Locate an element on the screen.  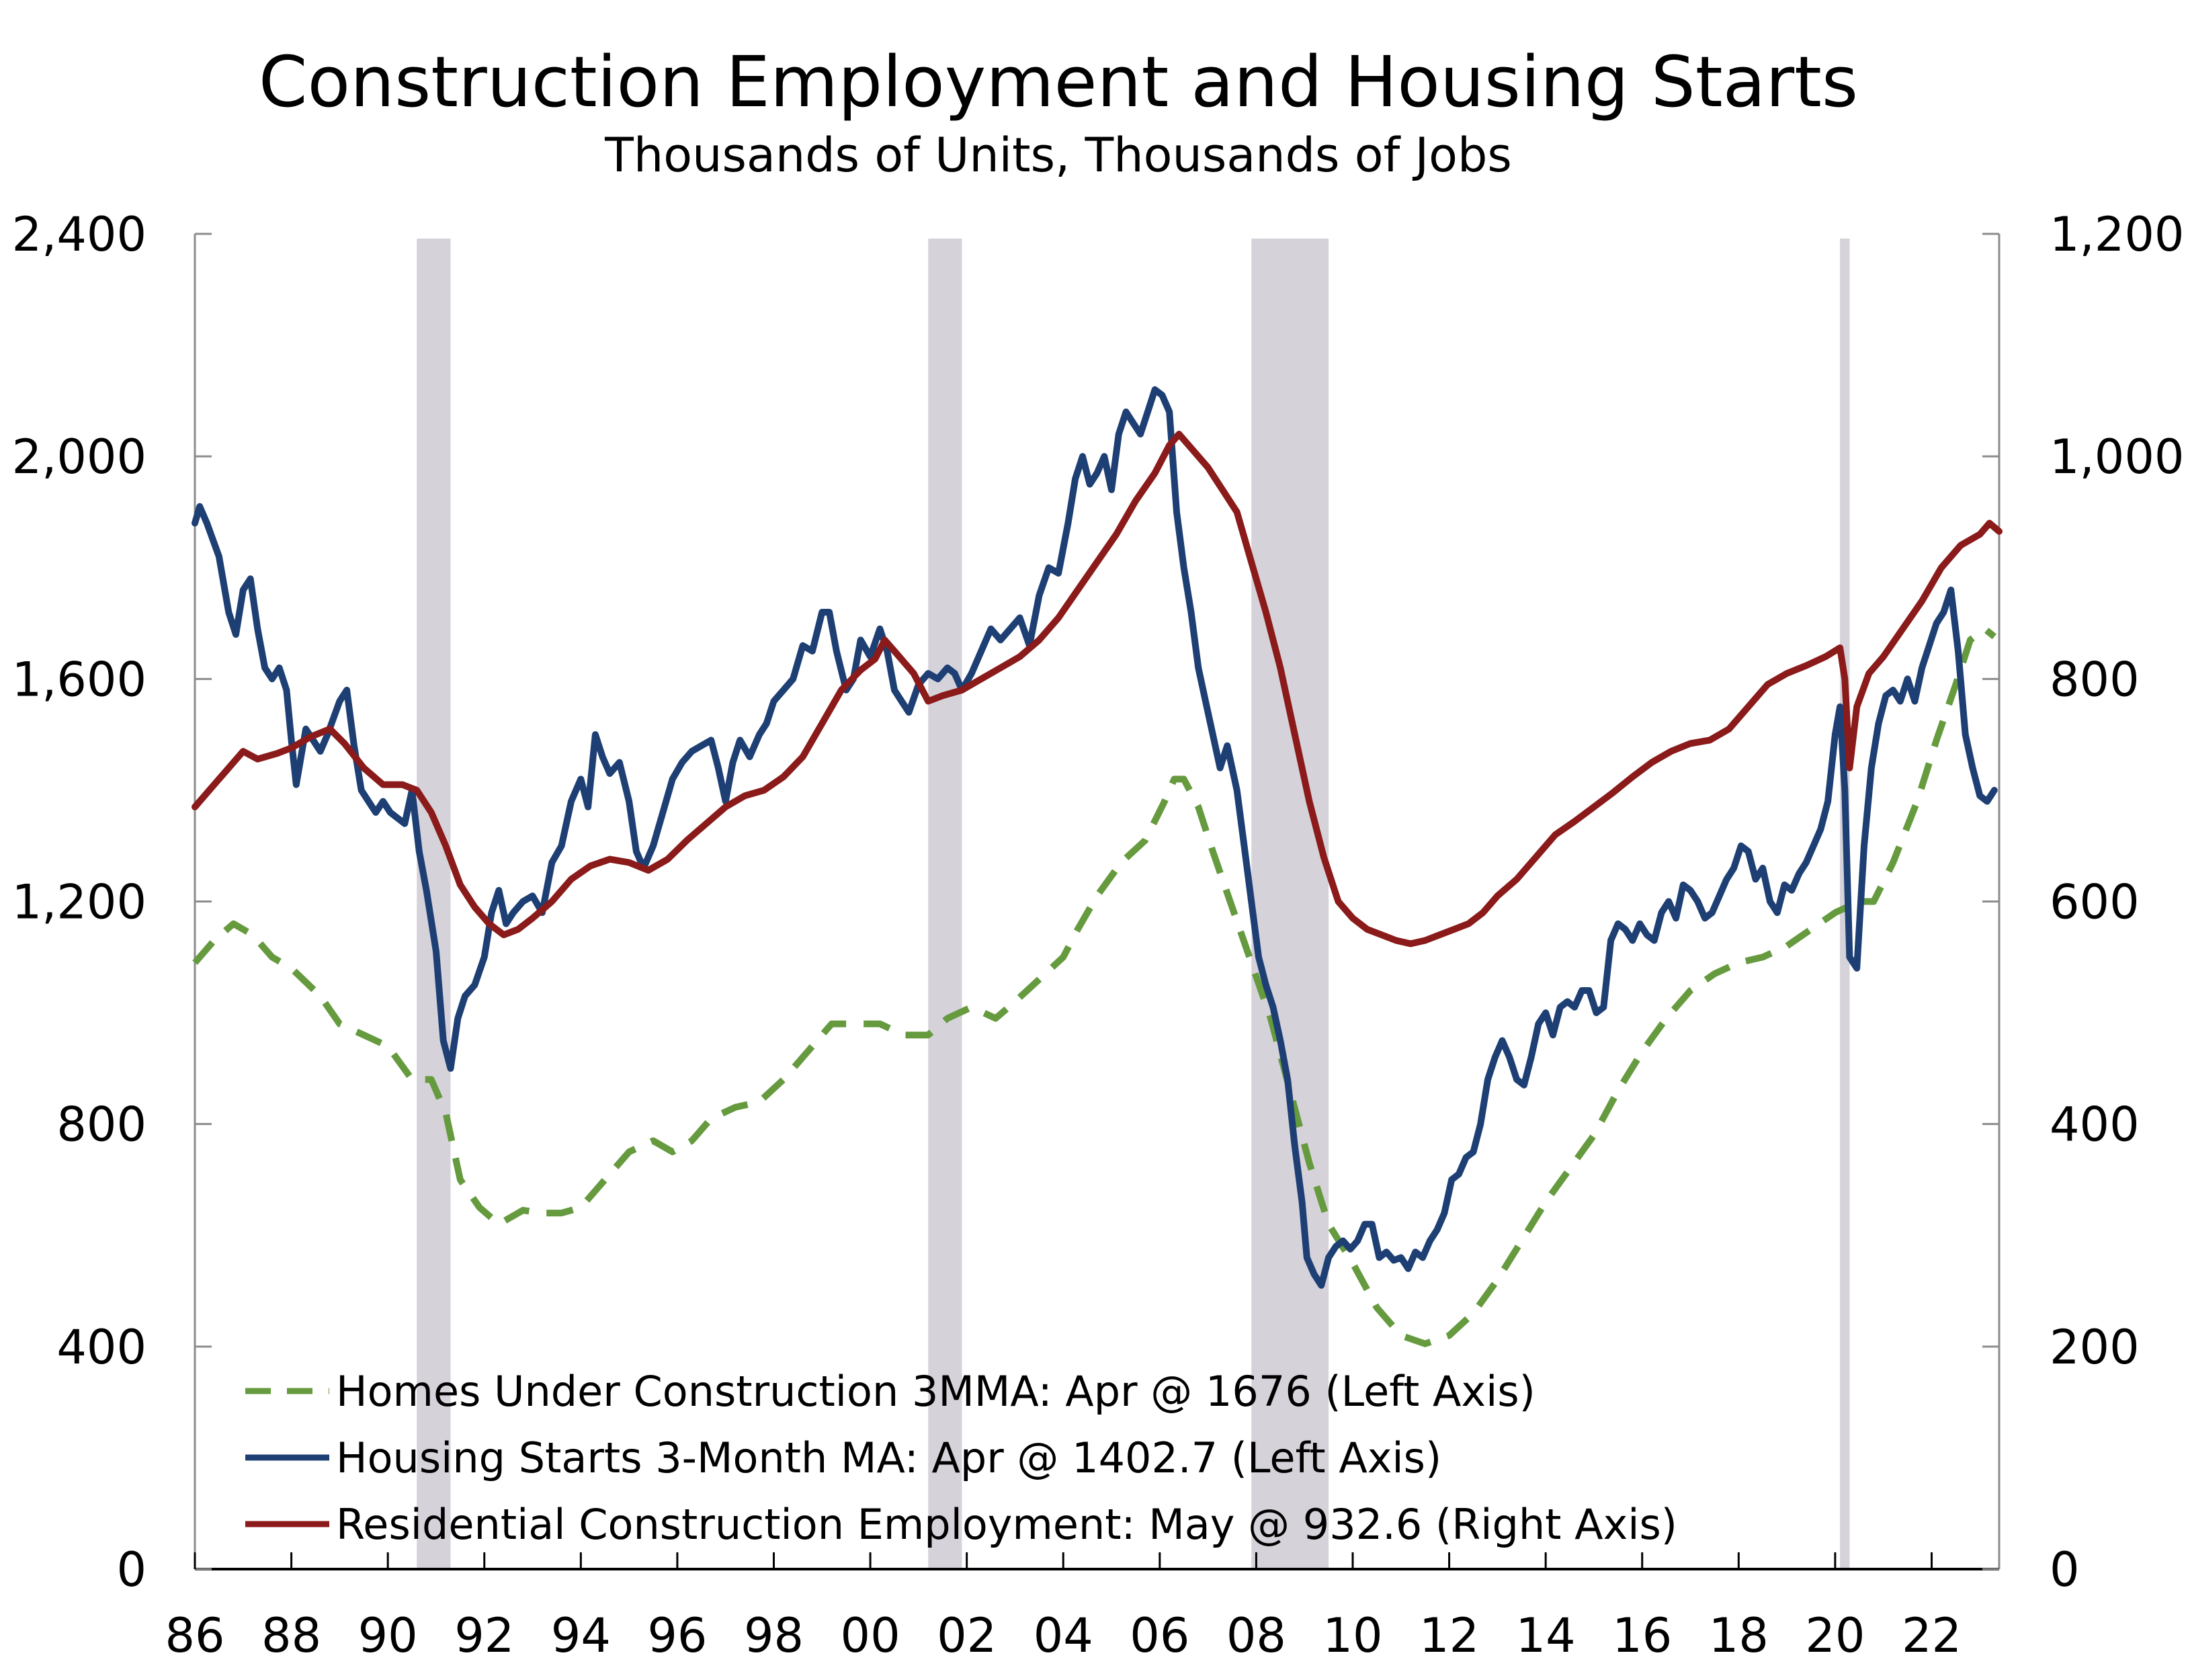
left-tick-label-3: 1,200 is located at coordinates (79, 903).